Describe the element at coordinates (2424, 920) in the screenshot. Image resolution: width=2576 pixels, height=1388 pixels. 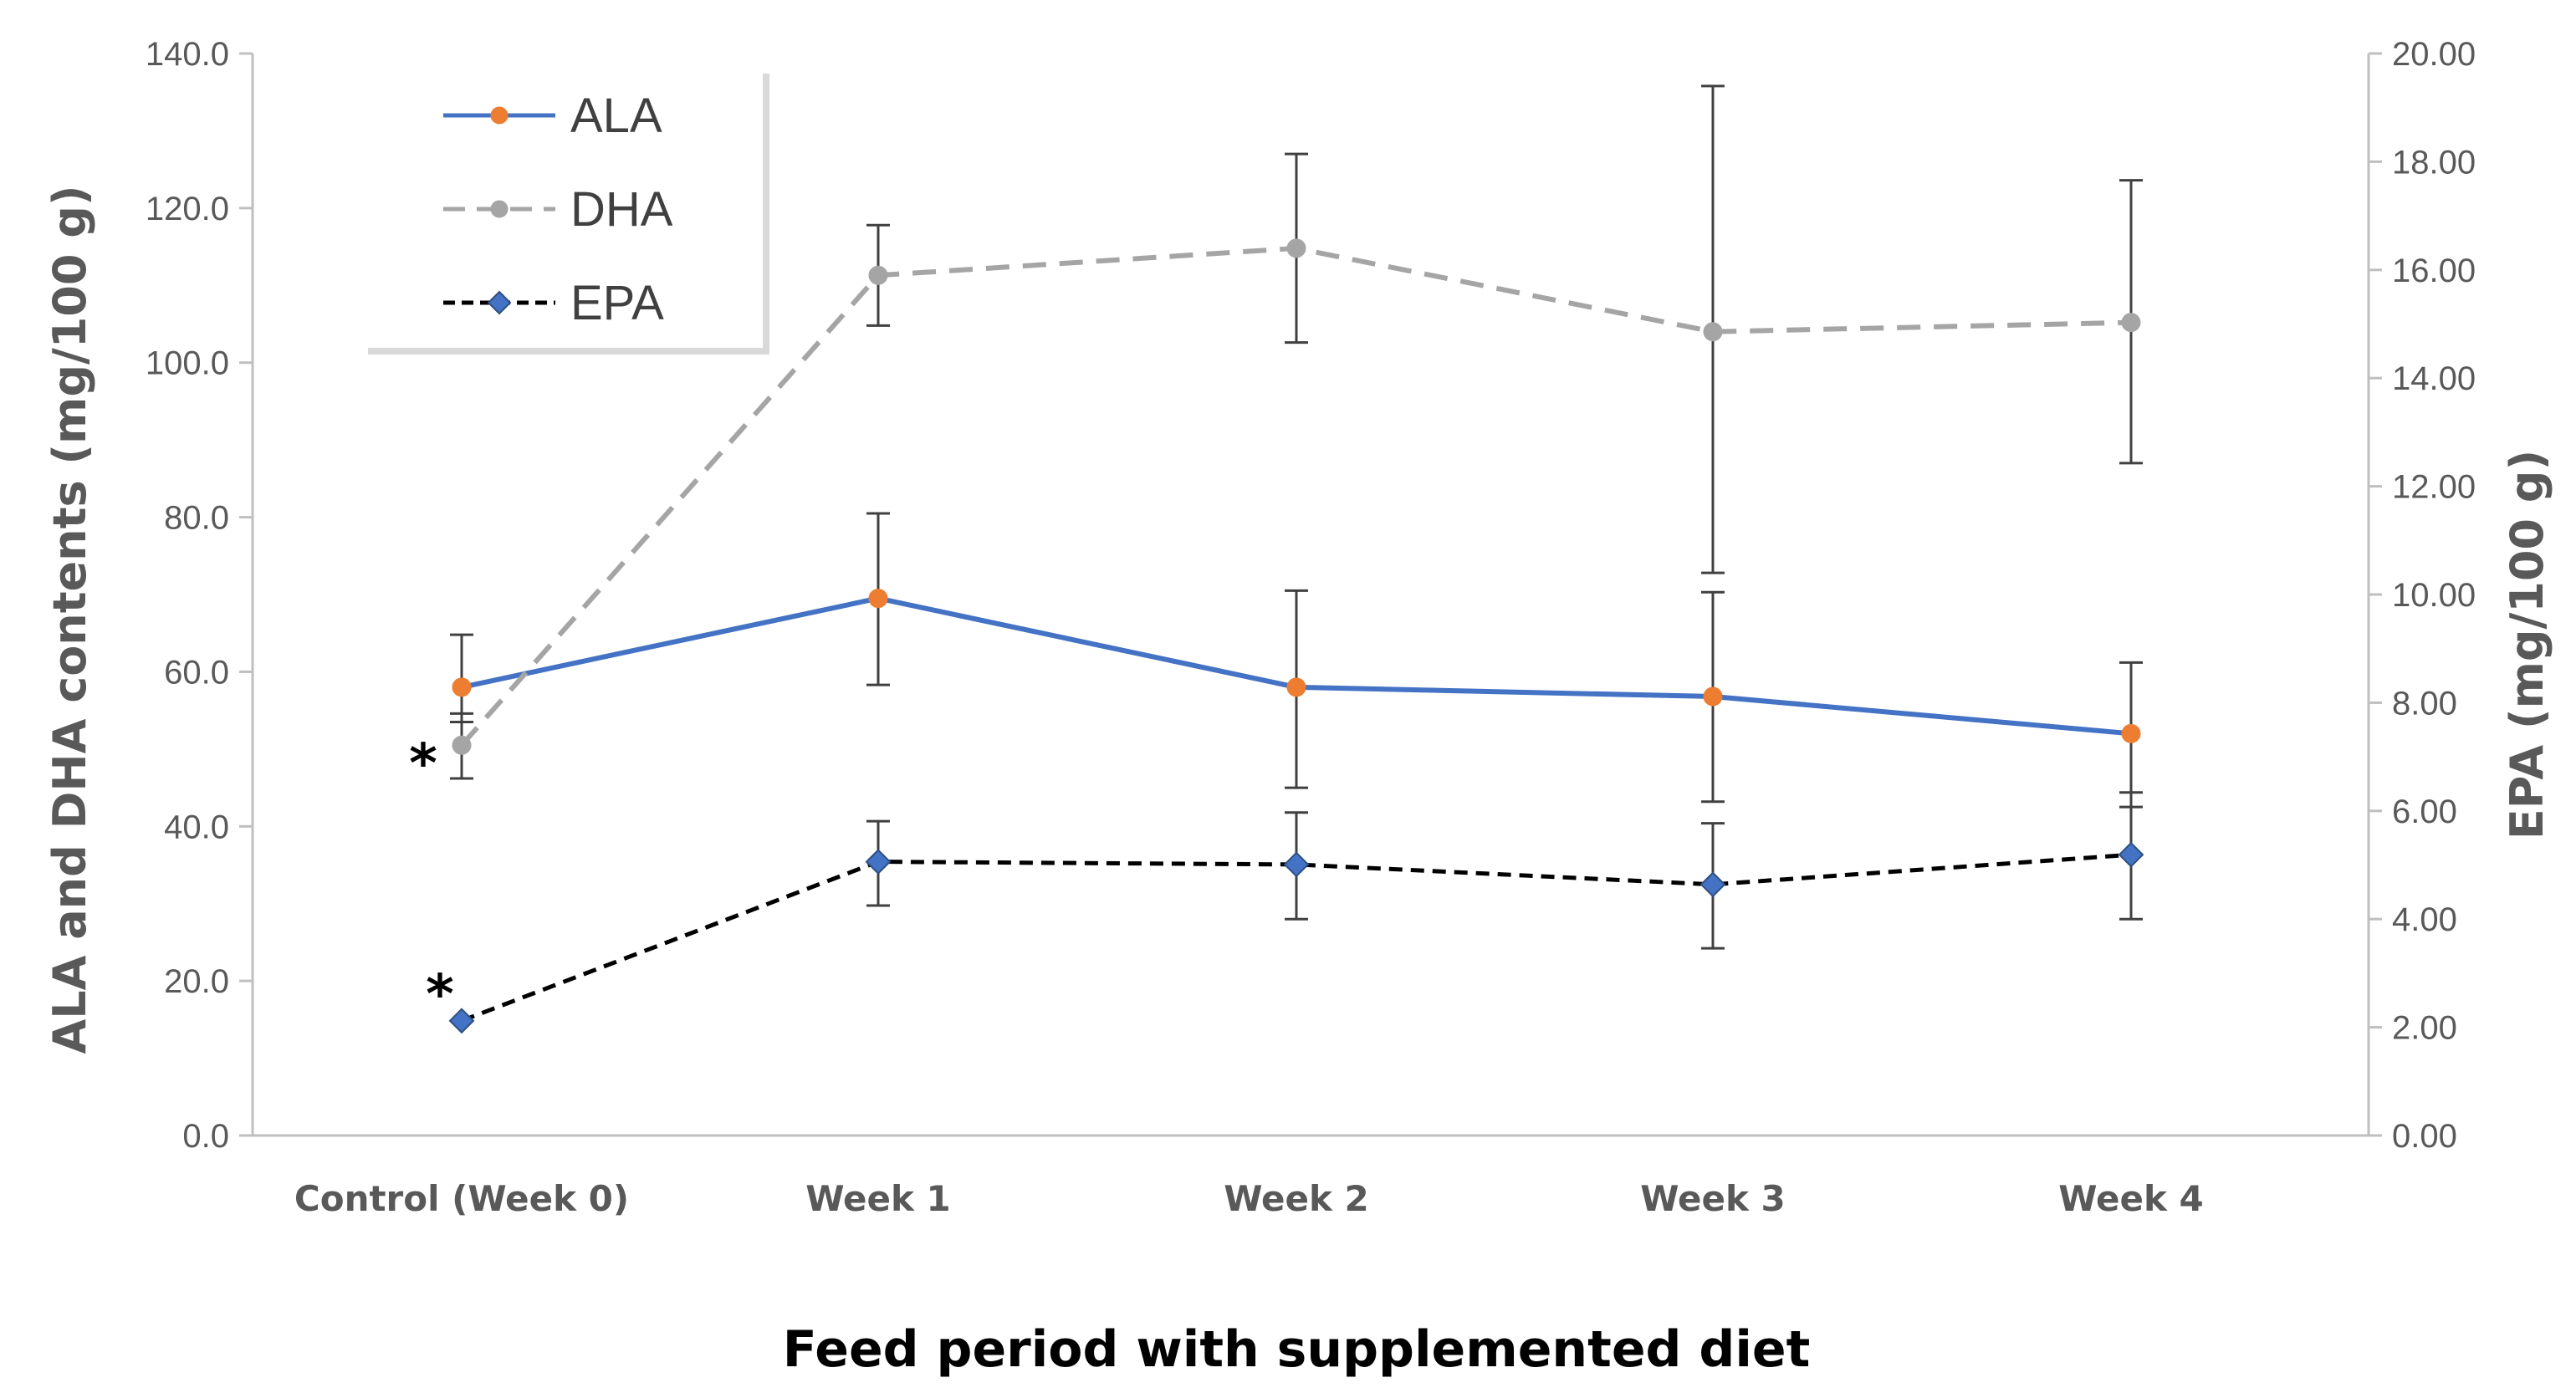
I see `y-right-tick-label: 4.00` at that location.